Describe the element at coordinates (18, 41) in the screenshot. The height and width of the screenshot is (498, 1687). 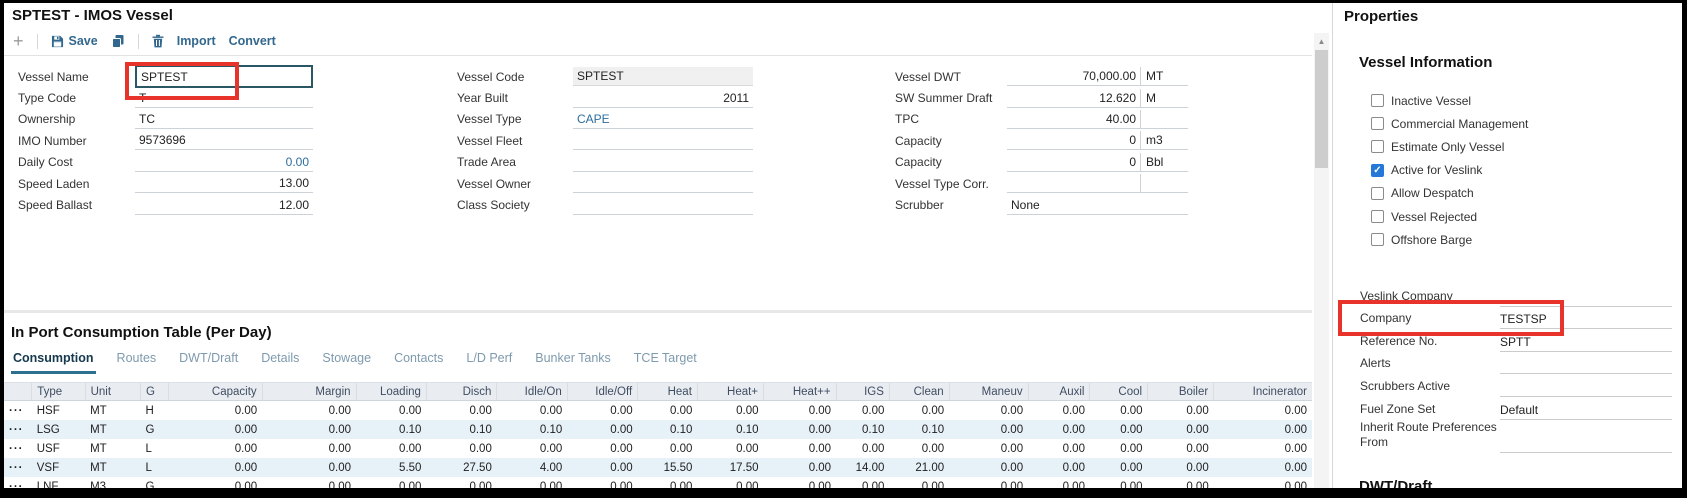
I see `add-button: +` at that location.